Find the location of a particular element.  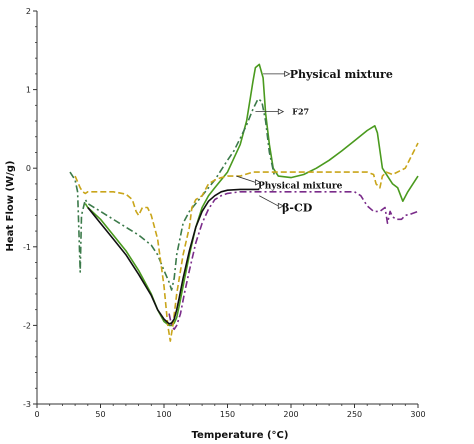

y-tick-label: -1 is located at coordinates (27, 247).